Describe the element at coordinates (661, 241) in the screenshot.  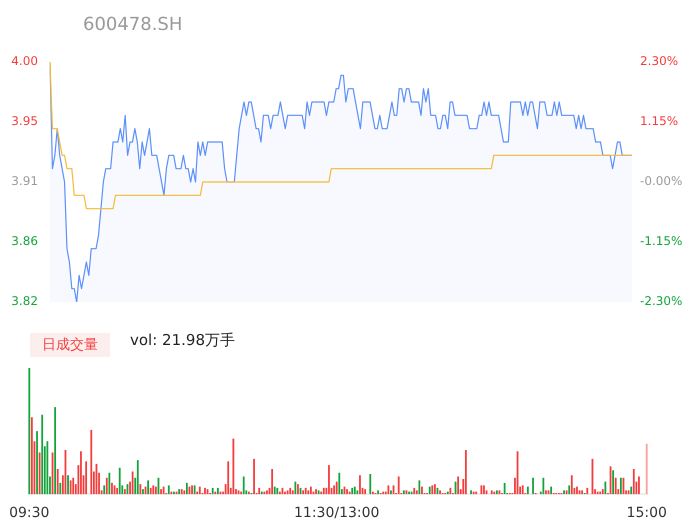
I see `y2-tick-label: -1.15%` at that location.